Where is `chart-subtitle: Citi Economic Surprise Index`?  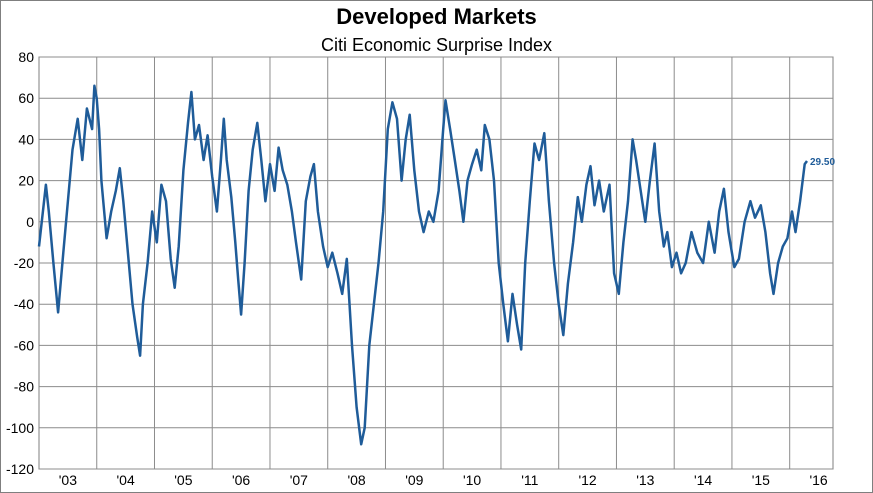 chart-subtitle: Citi Economic Surprise Index is located at coordinates (436, 45).